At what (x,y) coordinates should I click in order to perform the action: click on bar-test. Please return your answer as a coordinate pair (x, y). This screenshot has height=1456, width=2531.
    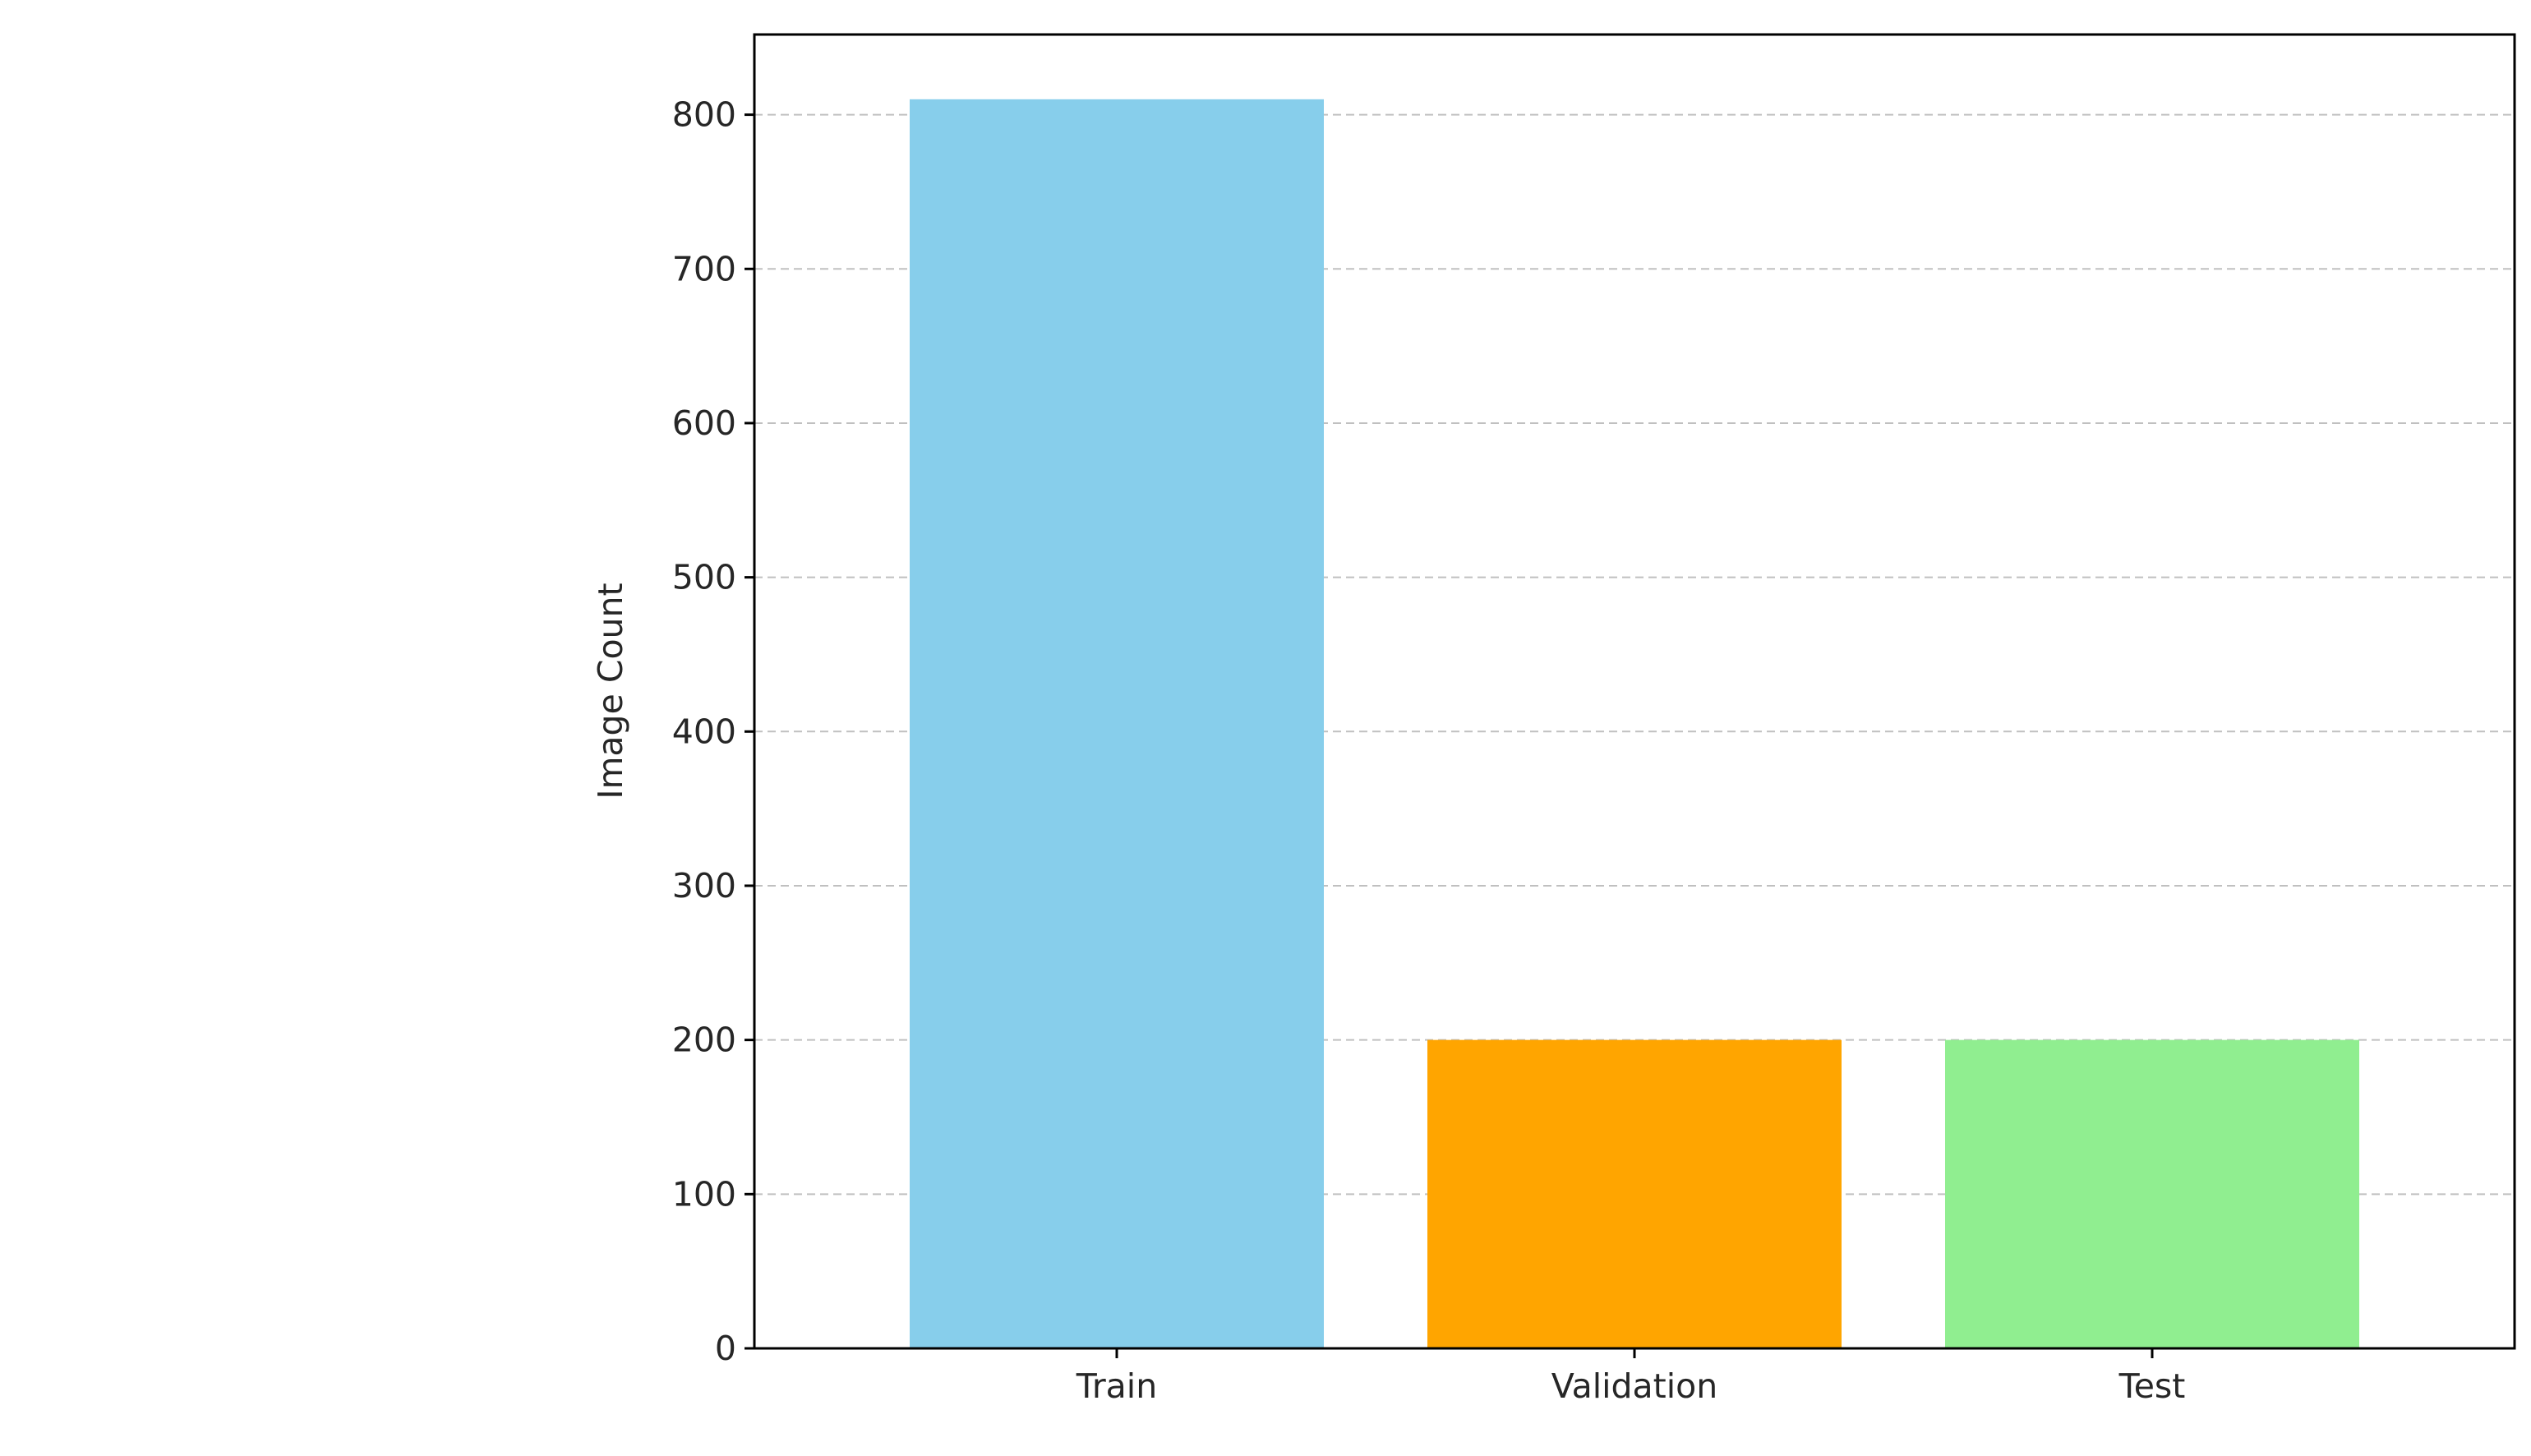
    Looking at the image, I should click on (2152, 1193).